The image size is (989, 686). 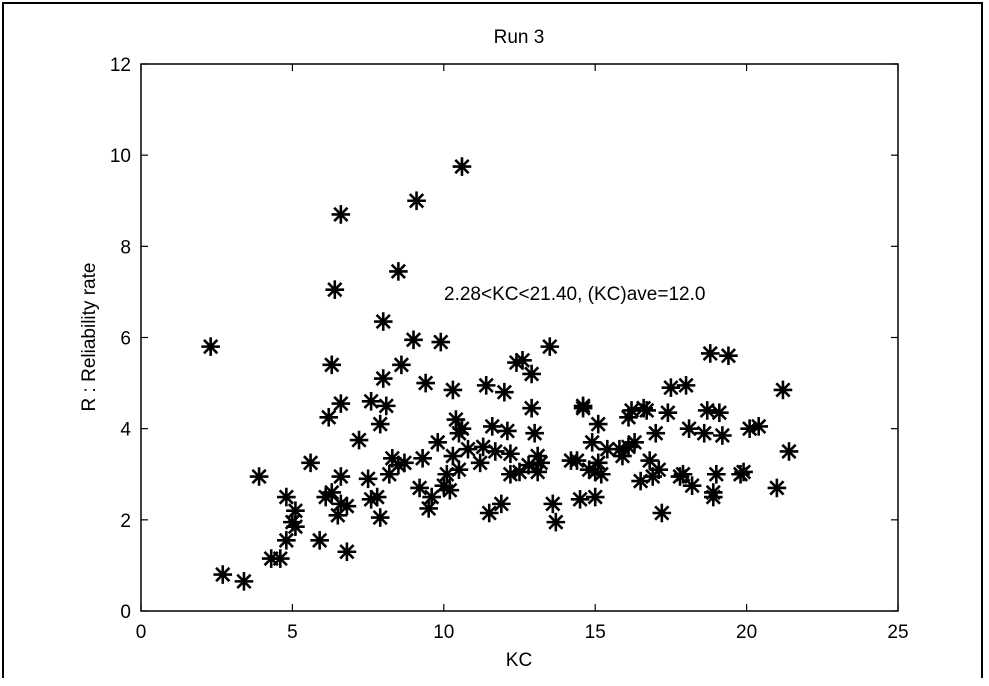 What do you see at coordinates (125, 612) in the screenshot?
I see `y-tick-label: 0` at bounding box center [125, 612].